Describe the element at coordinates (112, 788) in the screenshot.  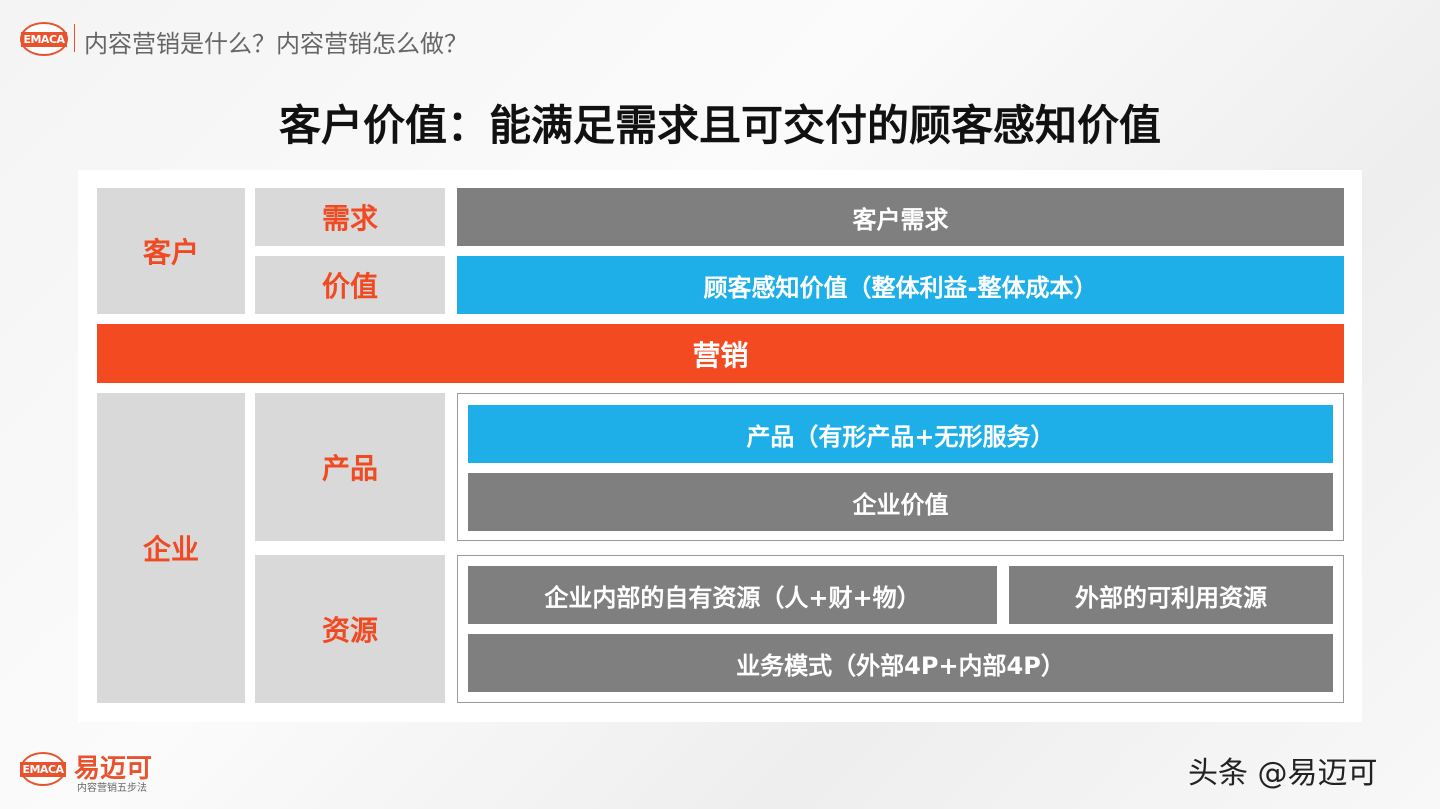
I see `footer-tagline: 内容营销五步法` at that location.